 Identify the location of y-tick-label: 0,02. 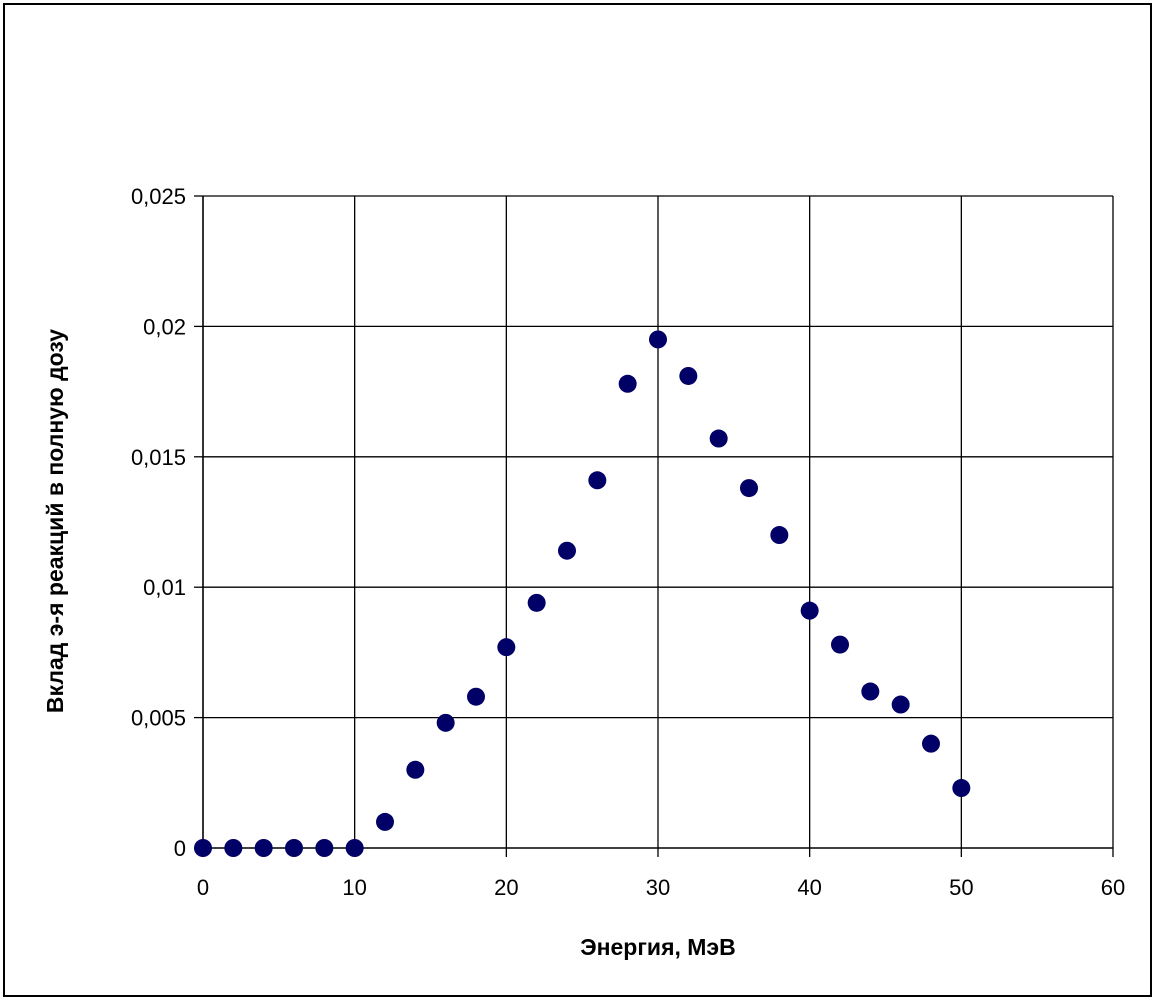
(164, 326).